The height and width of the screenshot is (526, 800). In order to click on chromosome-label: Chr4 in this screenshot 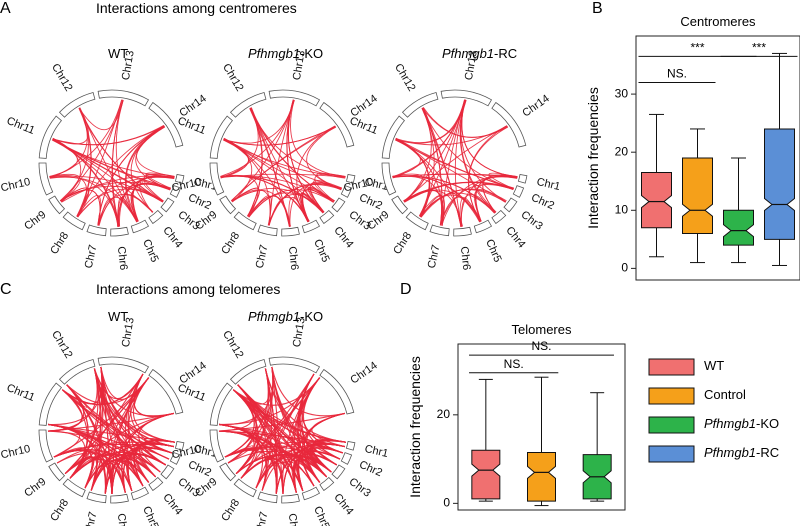, I will do `click(172, 237)`.